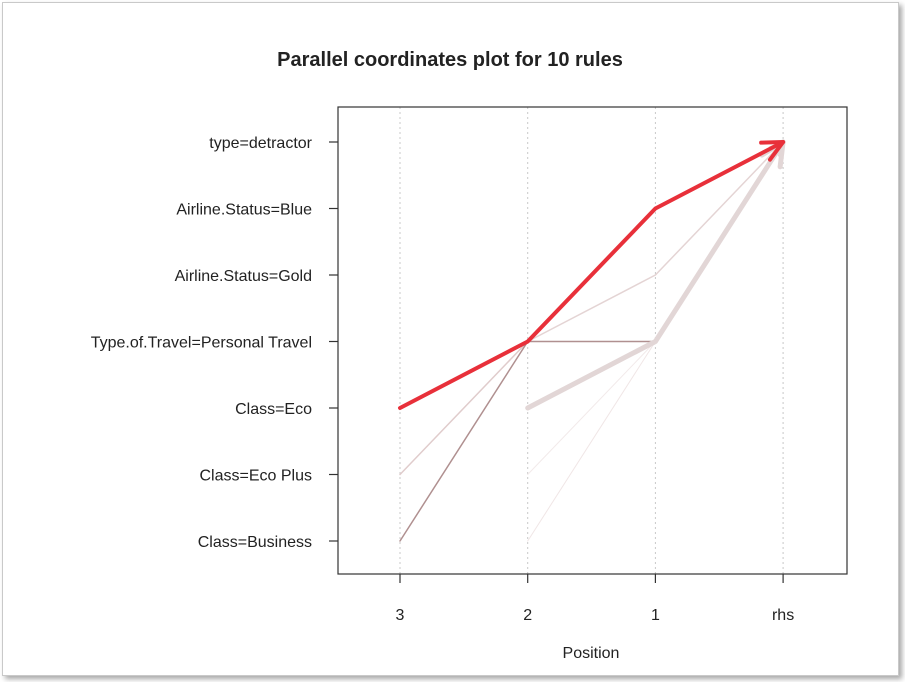 The width and height of the screenshot is (905, 682). Describe the element at coordinates (243, 276) in the screenshot. I see `y-tick-label: Airline.Status=Gold` at that location.